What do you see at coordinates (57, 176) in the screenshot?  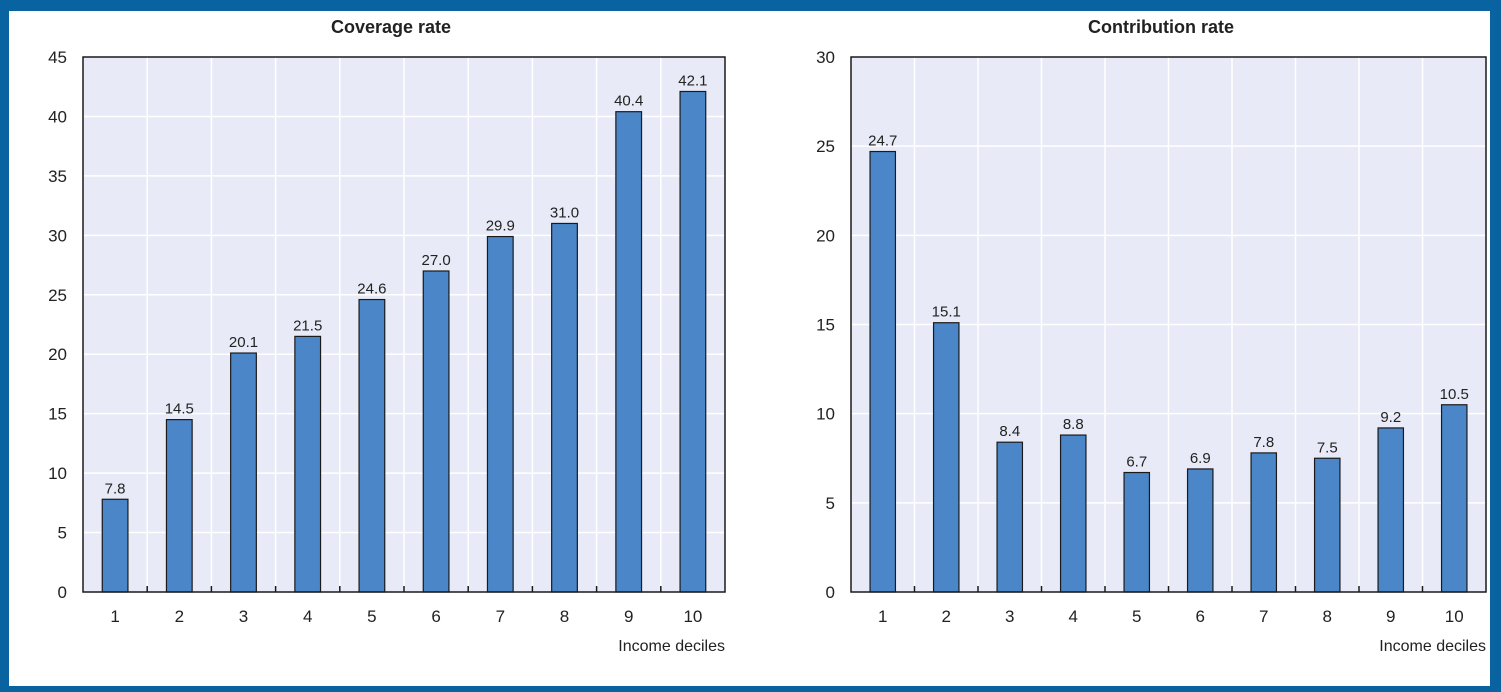 I see `y-tick-label: 35` at bounding box center [57, 176].